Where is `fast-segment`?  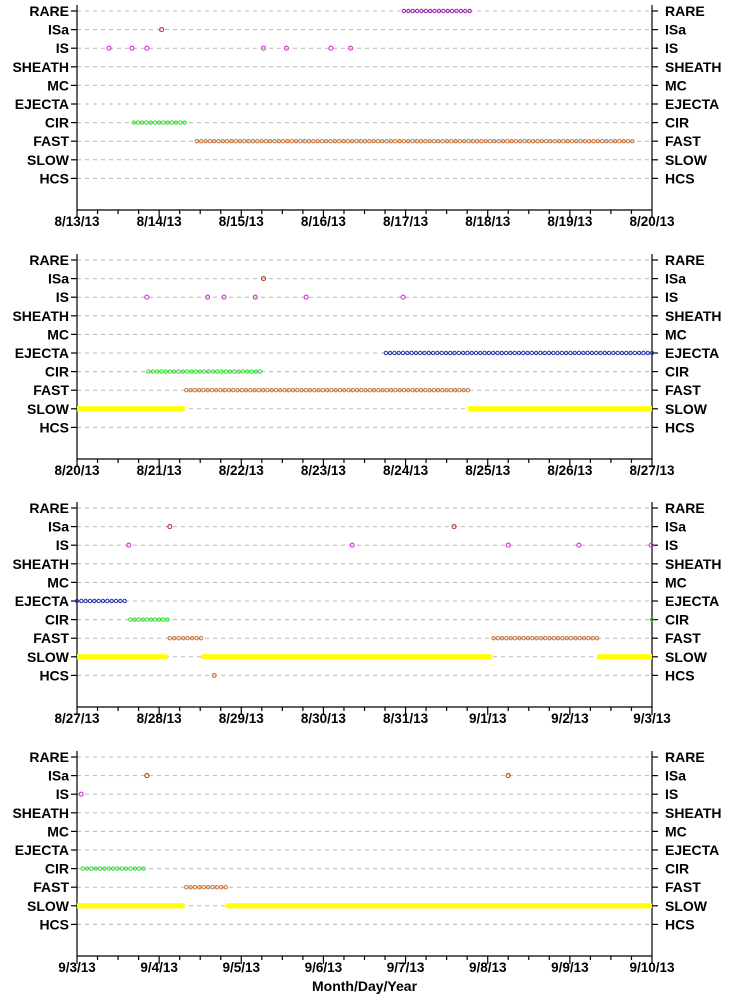
fast-segment is located at coordinates (327, 390).